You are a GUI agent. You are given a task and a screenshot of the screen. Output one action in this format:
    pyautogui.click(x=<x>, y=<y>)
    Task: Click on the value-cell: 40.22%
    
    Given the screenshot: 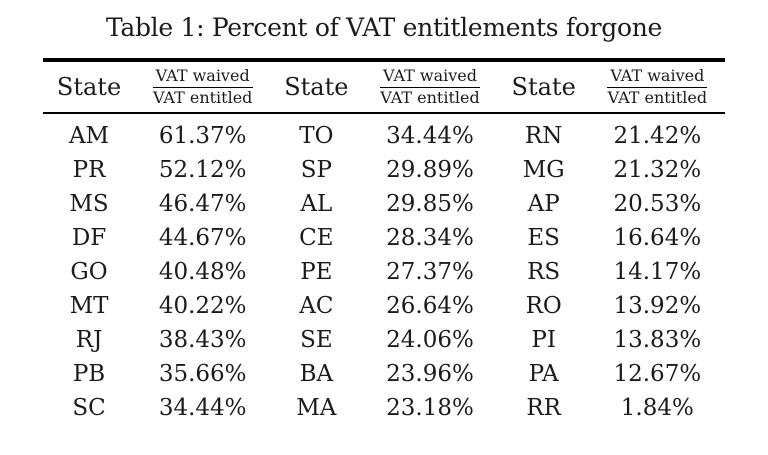 What is the action you would take?
    pyautogui.click(x=202, y=306)
    